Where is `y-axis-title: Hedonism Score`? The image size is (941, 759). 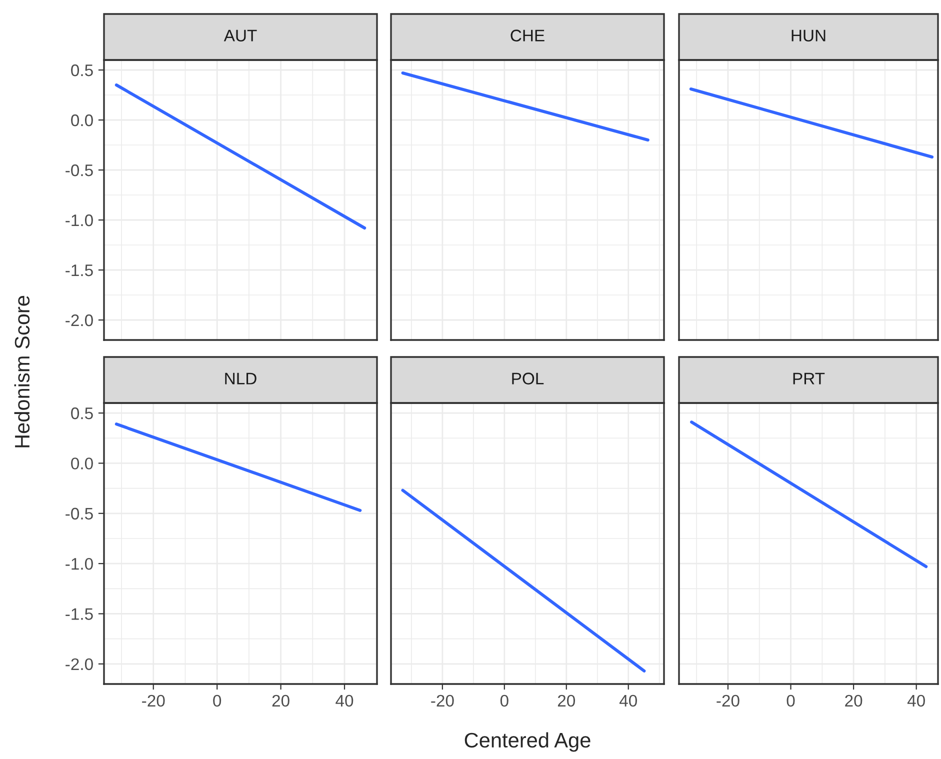 y-axis-title: Hedonism Score is located at coordinates (22, 372).